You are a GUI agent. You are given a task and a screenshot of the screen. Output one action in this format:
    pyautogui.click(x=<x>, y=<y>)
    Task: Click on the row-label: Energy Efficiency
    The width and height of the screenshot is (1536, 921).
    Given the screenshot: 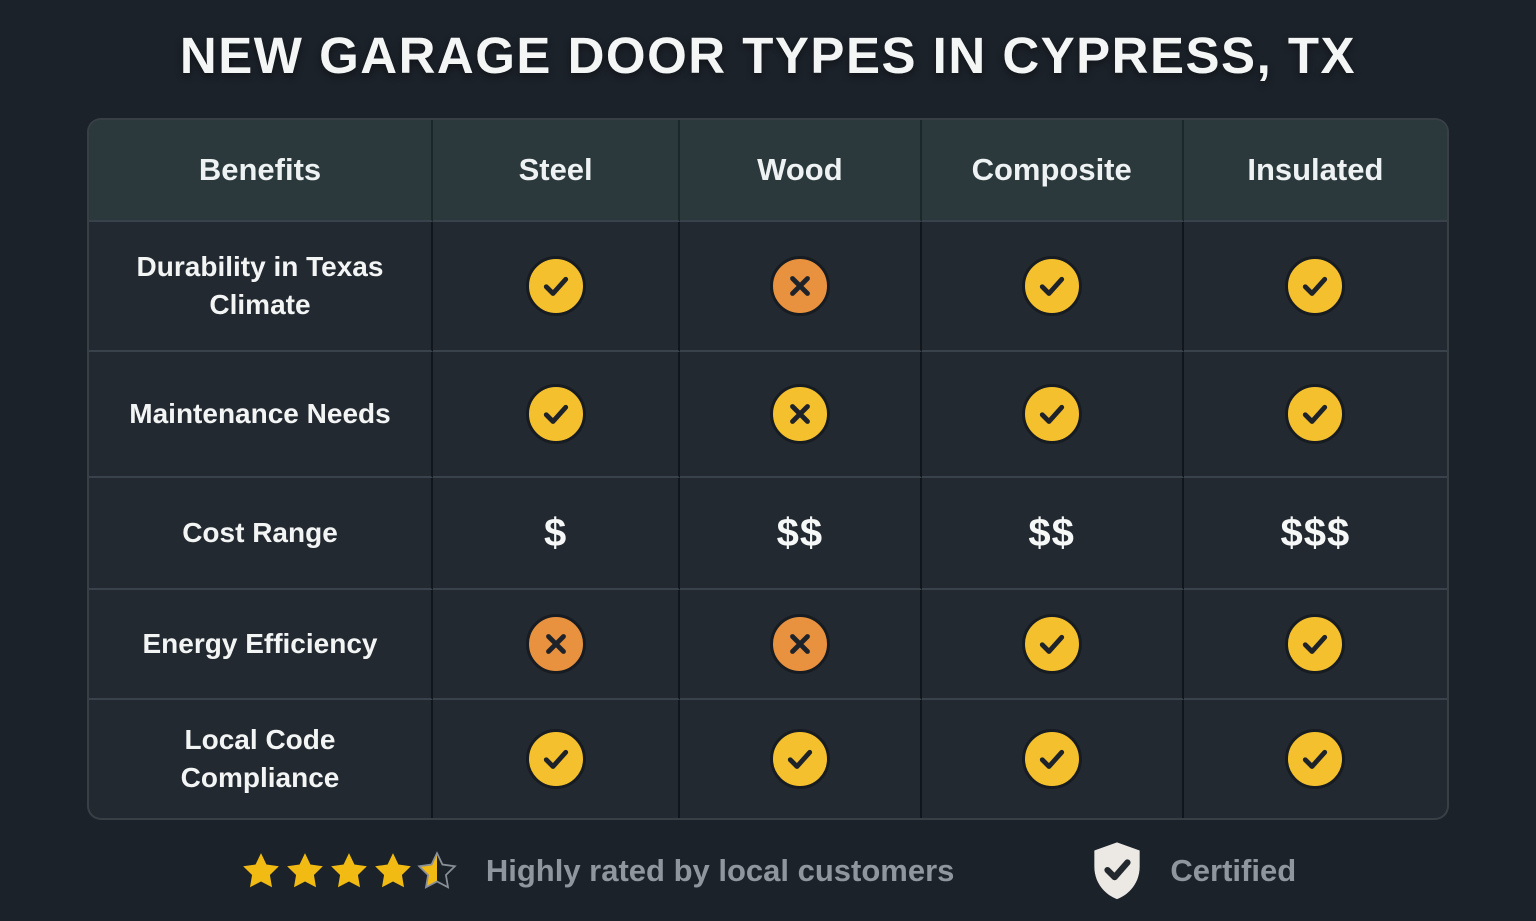 What is the action you would take?
    pyautogui.click(x=260, y=644)
    